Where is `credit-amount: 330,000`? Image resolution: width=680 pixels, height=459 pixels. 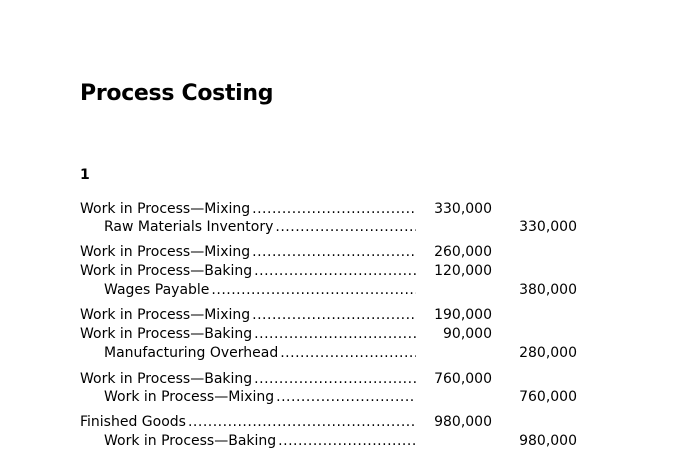 credit-amount: 330,000 is located at coordinates (548, 227).